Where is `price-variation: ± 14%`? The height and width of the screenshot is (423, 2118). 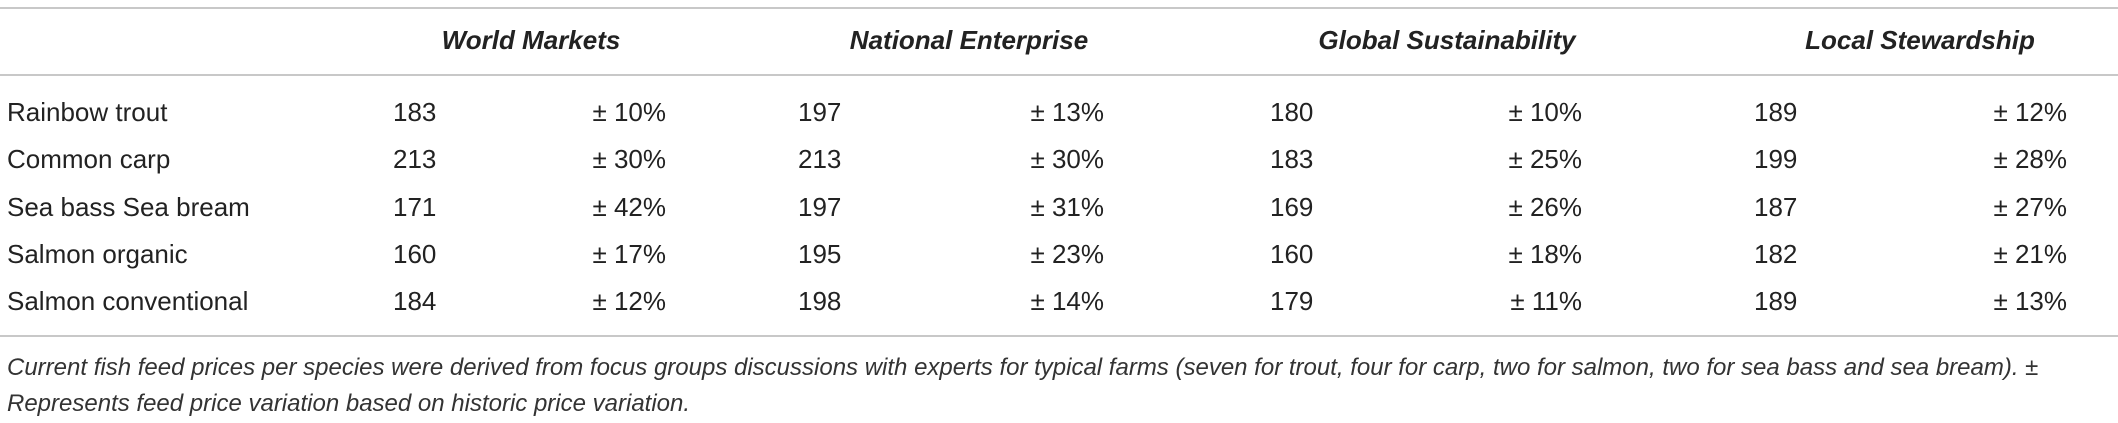 price-variation: ± 14% is located at coordinates (1067, 301).